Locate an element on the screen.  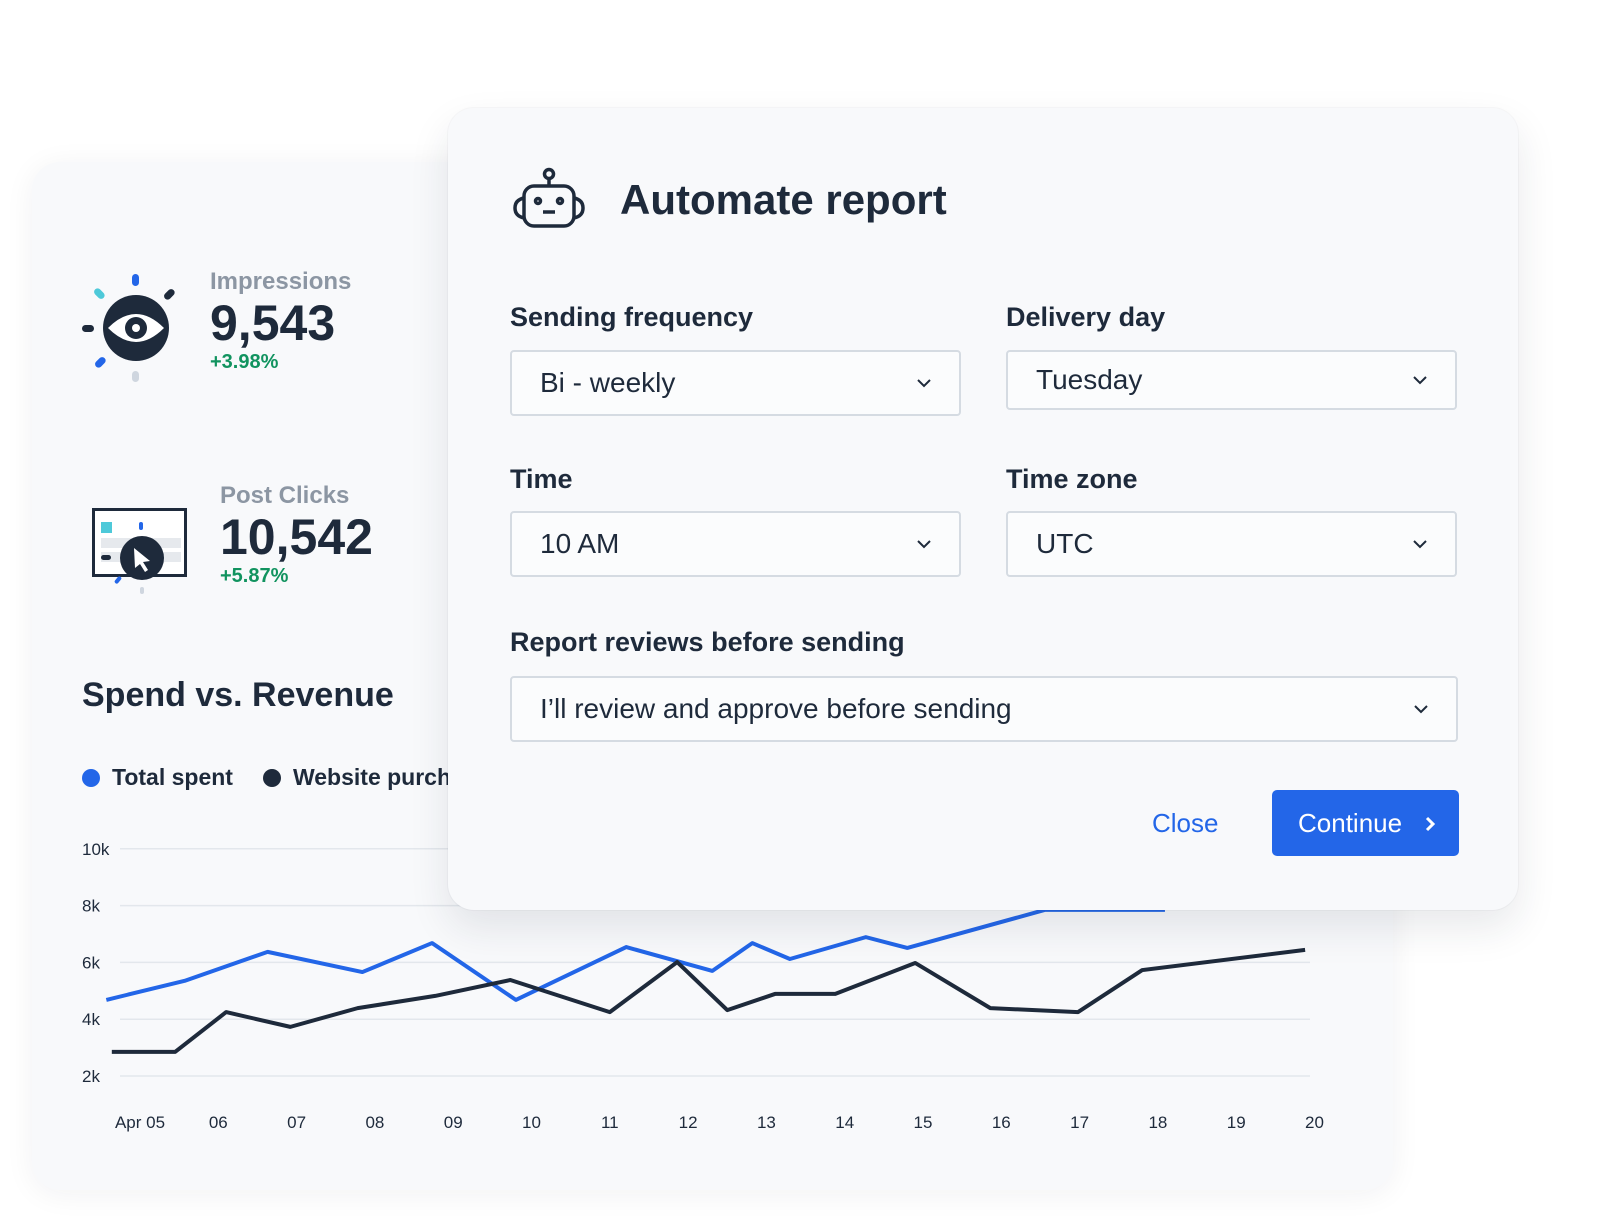
x-tick-label: 14 is located at coordinates (844, 1122).